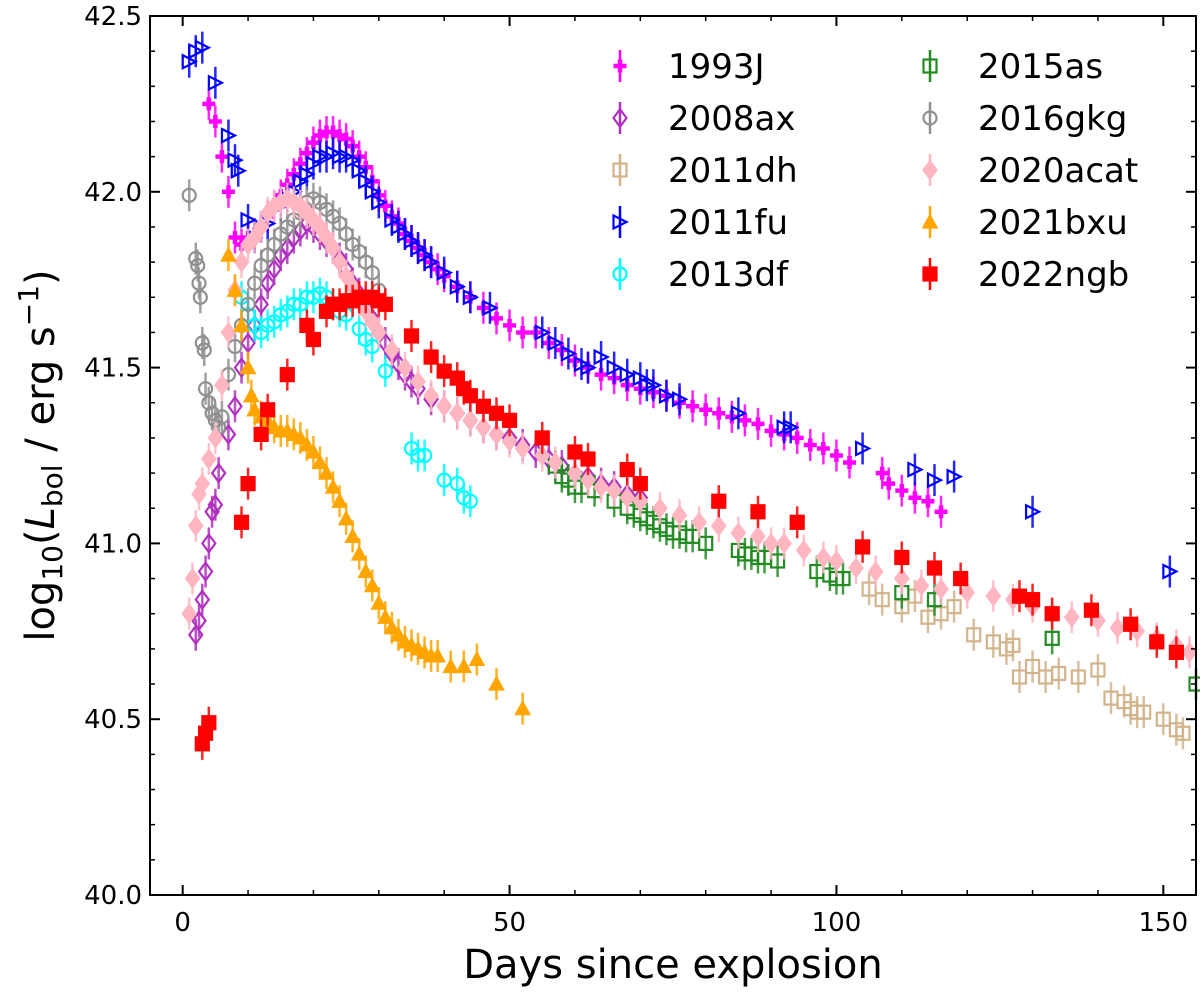 Image resolution: width=1200 pixels, height=994 pixels. Describe the element at coordinates (1058, 171) in the screenshot. I see `legend-label-2020acat: 2020acat` at that location.